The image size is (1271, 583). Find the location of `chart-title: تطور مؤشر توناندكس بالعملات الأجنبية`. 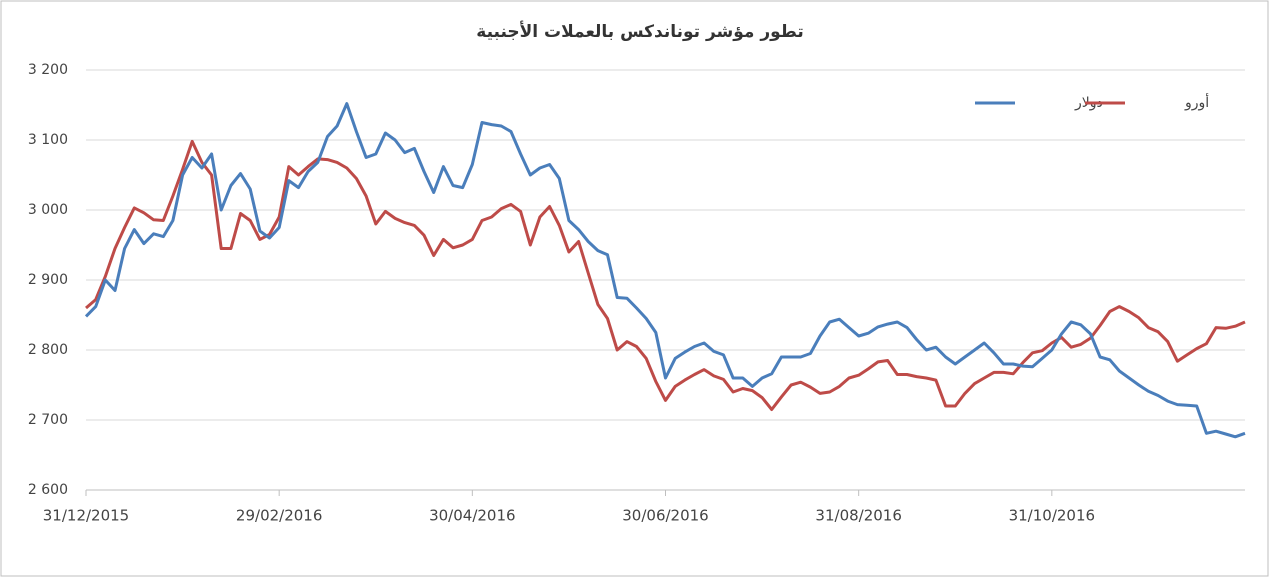

chart-title: تطور مؤشر توناندكس بالعملات الأجنبية is located at coordinates (639, 31).